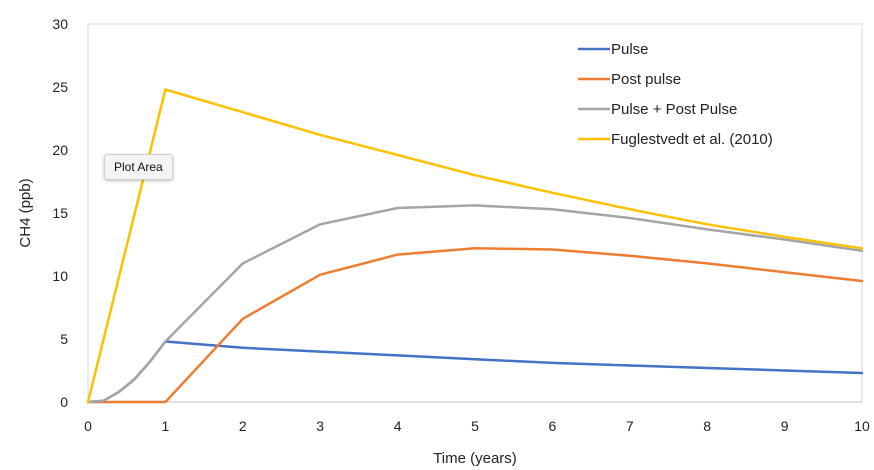 Image resolution: width=874 pixels, height=470 pixels. What do you see at coordinates (862, 426) in the screenshot?
I see `x-tick-label: 10` at bounding box center [862, 426].